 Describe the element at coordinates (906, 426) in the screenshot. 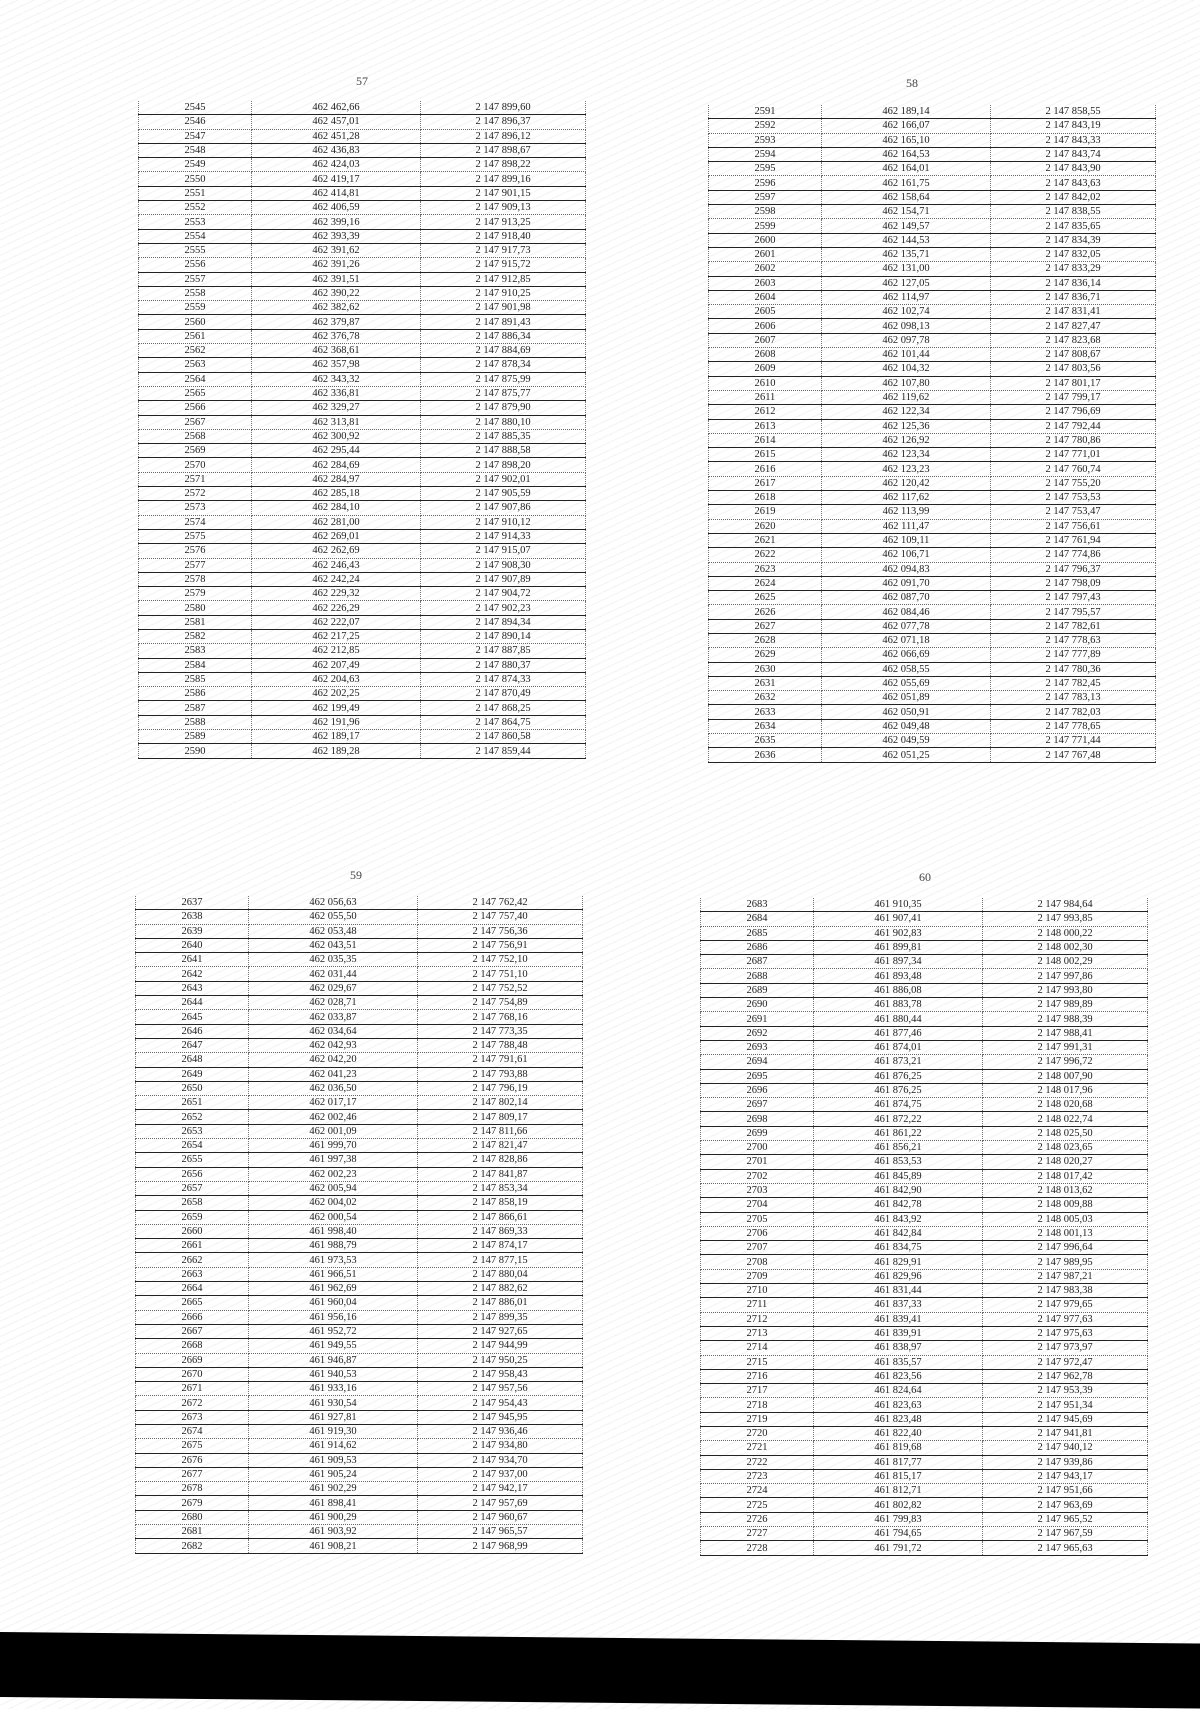

I see `x-coordinate-cell: 462 125,36` at that location.